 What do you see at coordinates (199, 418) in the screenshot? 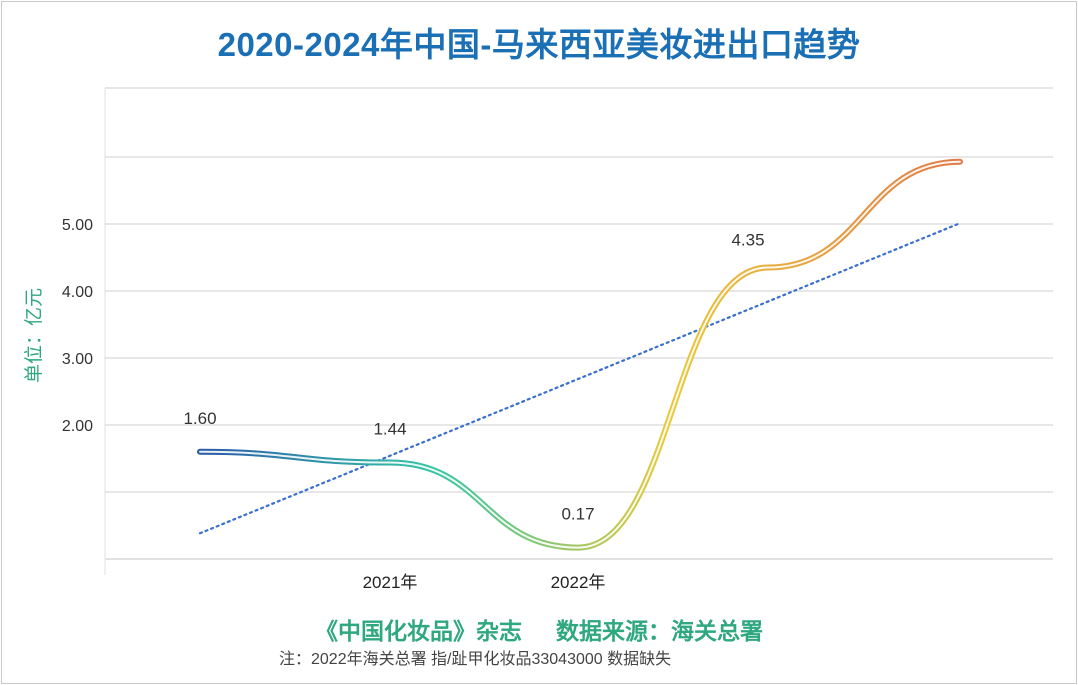
I see `data-label: 1.60` at bounding box center [199, 418].